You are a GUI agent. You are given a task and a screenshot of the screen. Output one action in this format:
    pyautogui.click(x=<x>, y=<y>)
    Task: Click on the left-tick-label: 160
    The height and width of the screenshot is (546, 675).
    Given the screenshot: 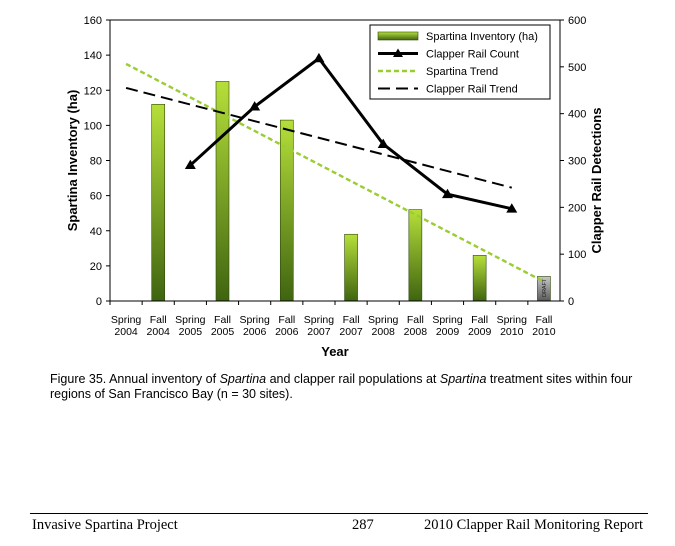 What is the action you would take?
    pyautogui.click(x=93, y=21)
    